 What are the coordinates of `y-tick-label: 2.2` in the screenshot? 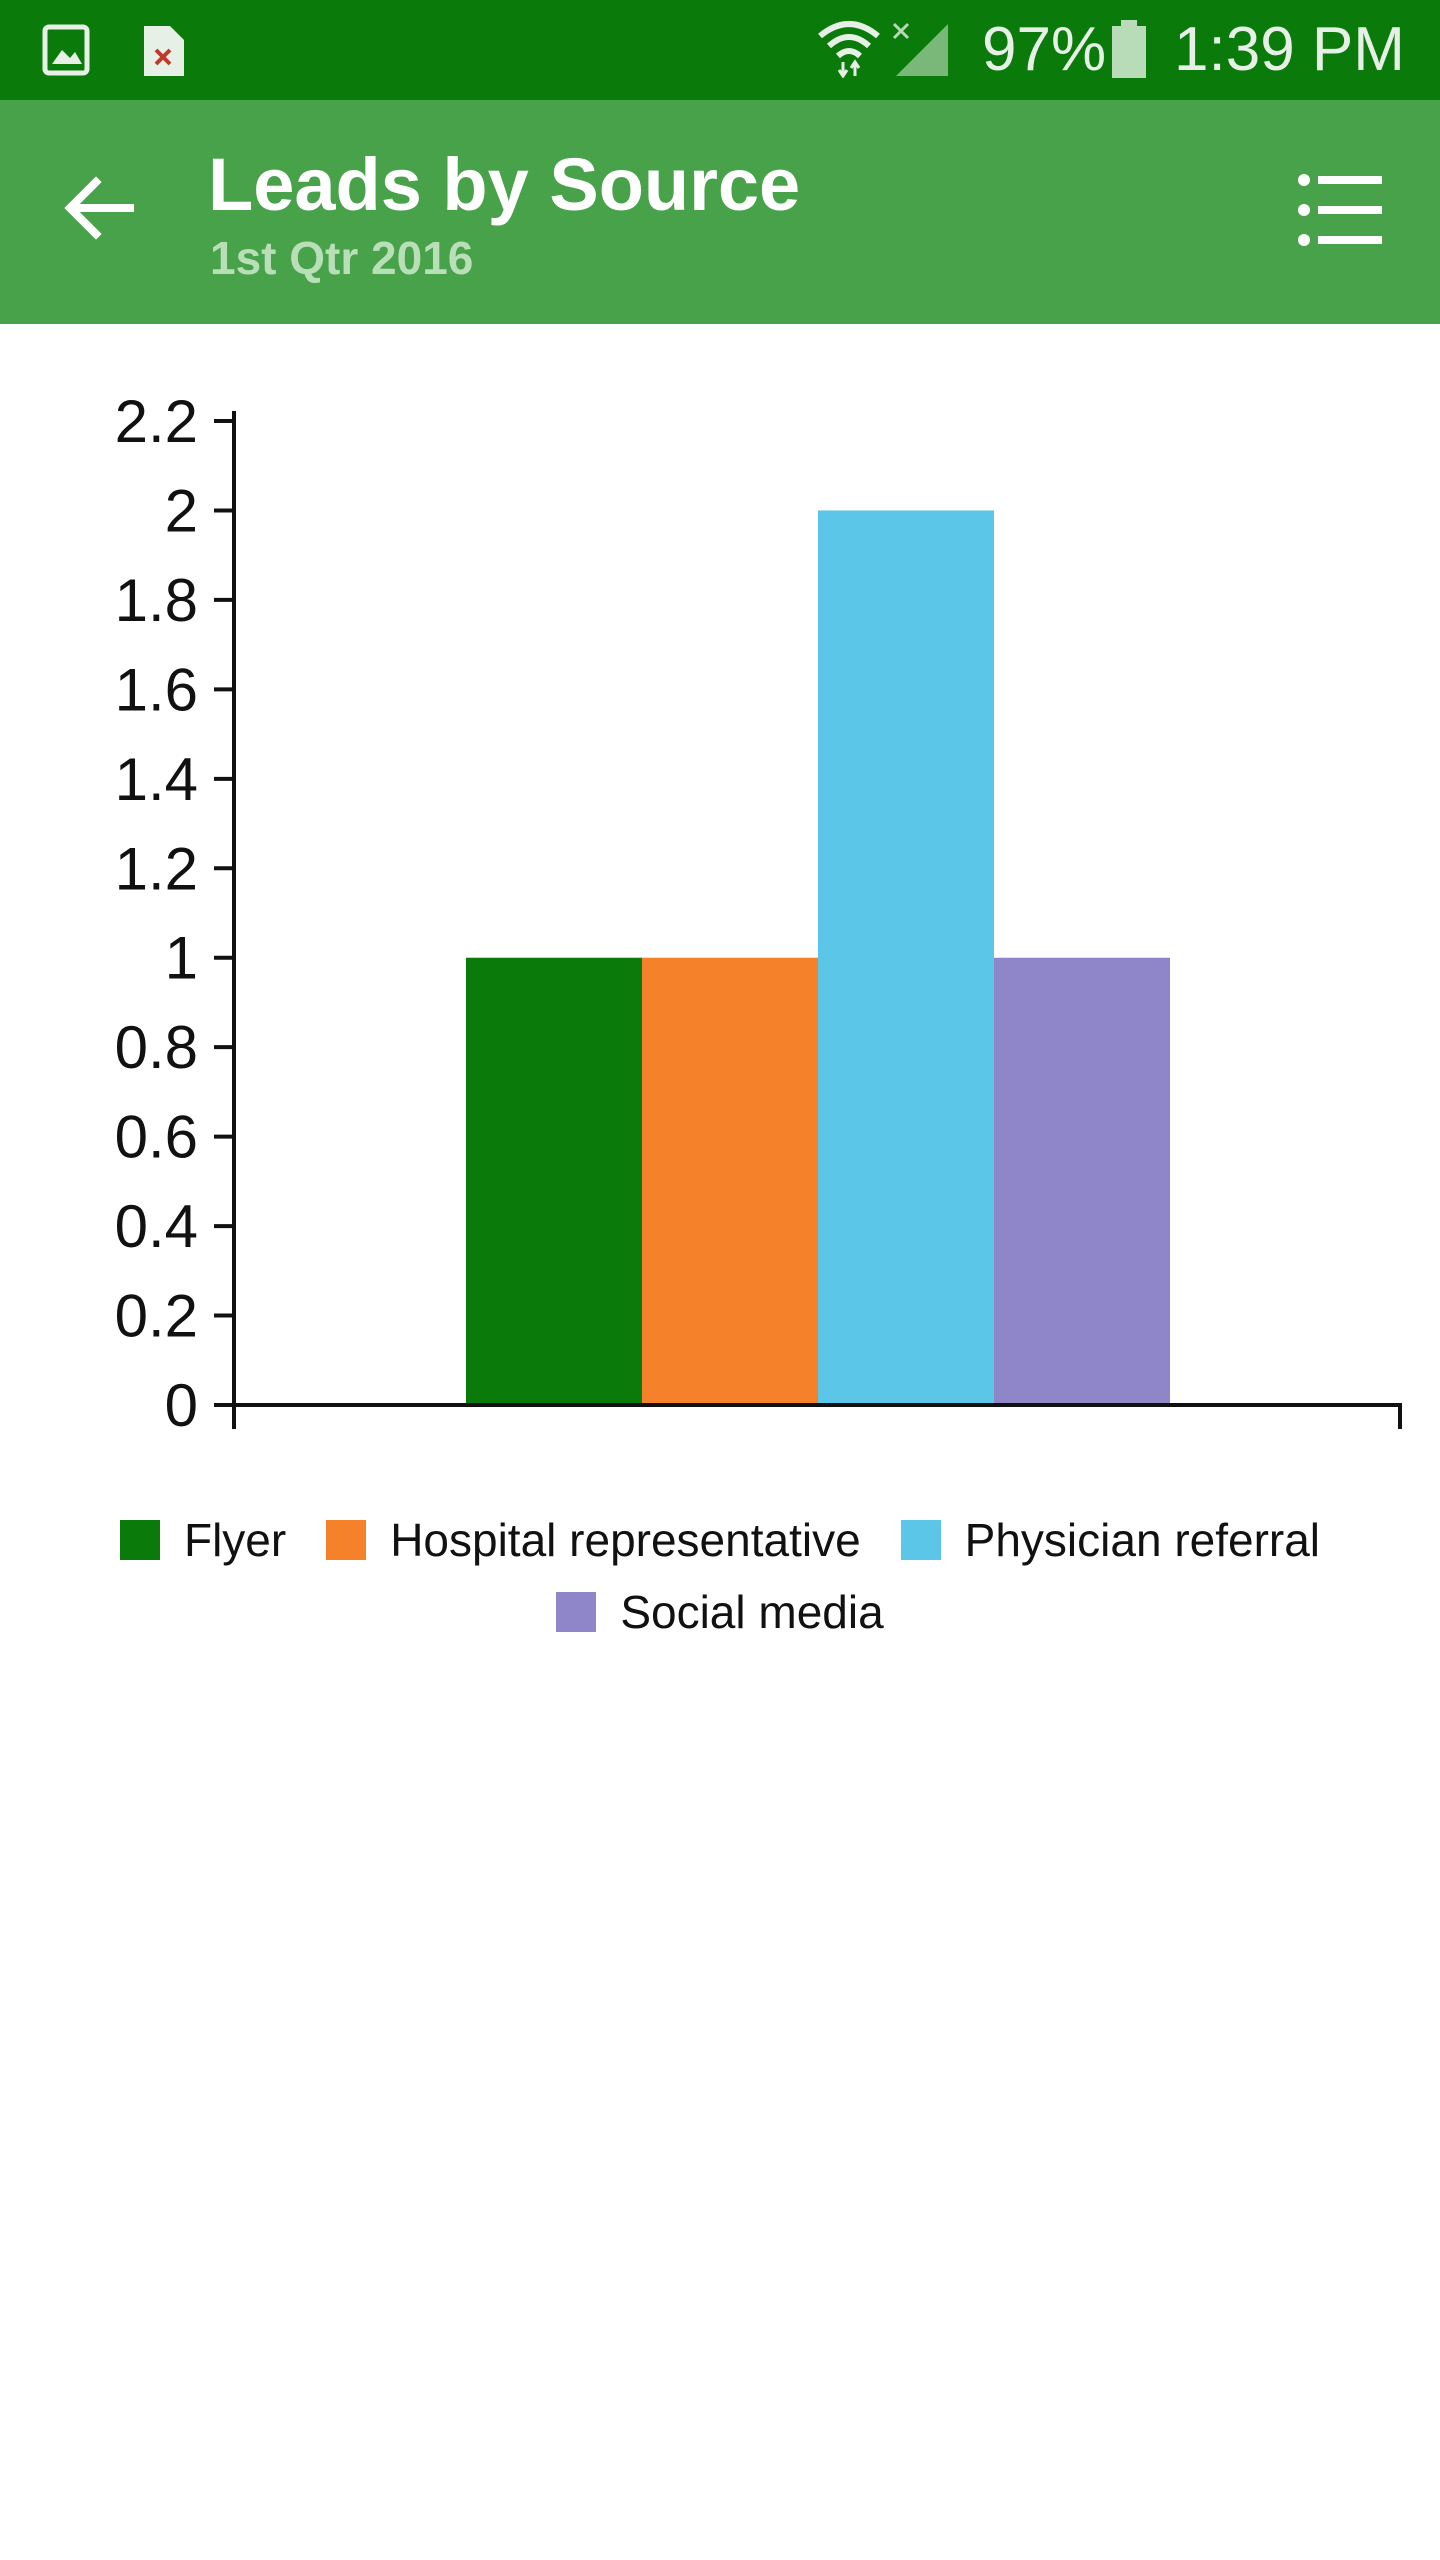 It's located at (156, 421).